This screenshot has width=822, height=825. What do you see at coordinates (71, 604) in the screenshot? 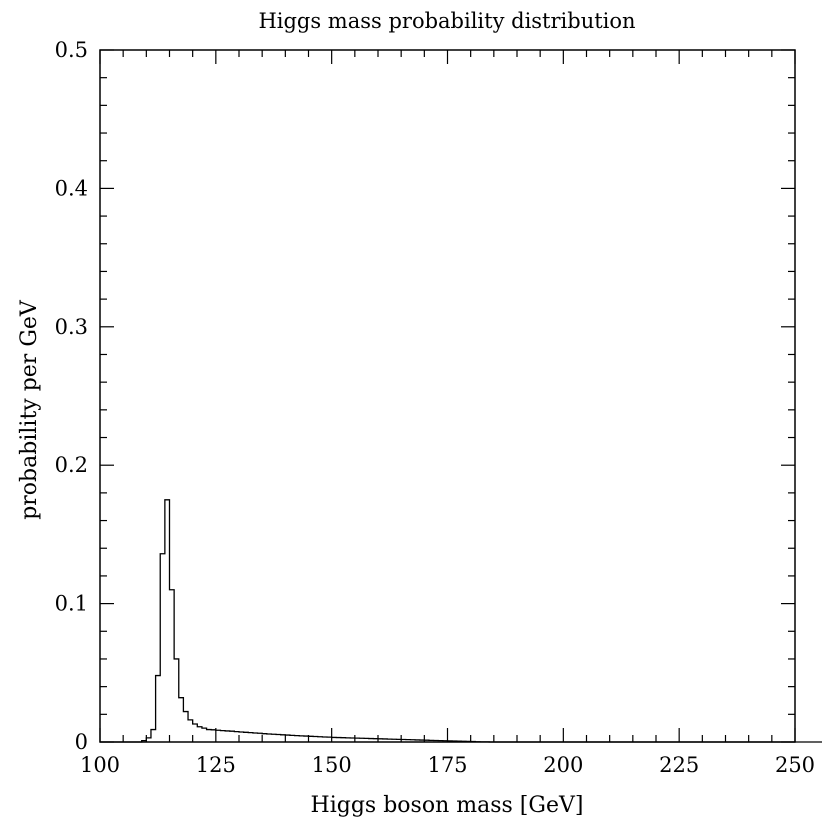
I see `y-tick-label: 0.1` at bounding box center [71, 604].